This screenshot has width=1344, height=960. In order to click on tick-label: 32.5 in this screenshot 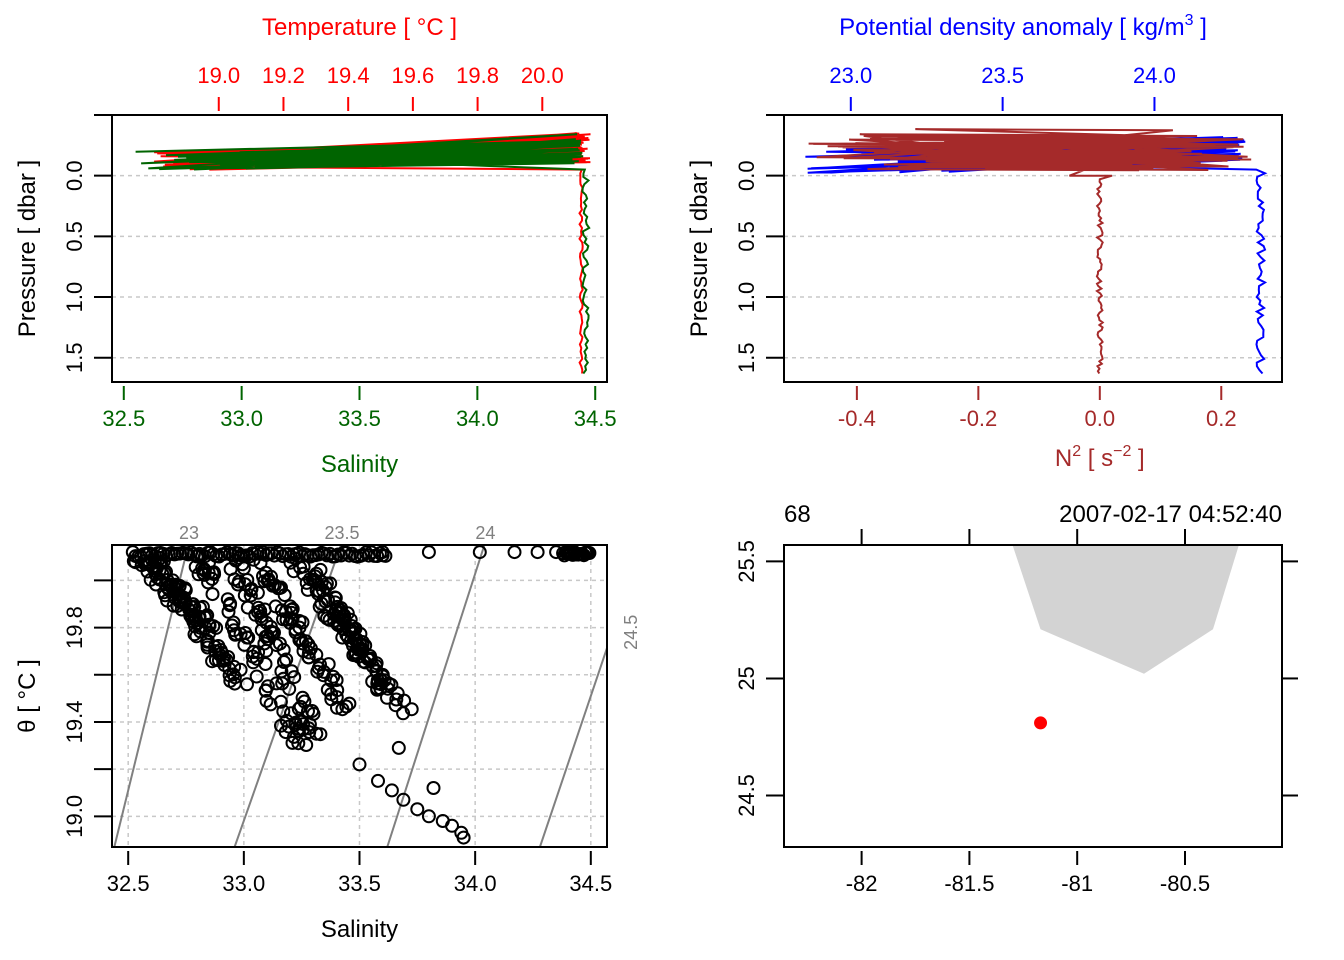, I will do `click(123, 418)`.